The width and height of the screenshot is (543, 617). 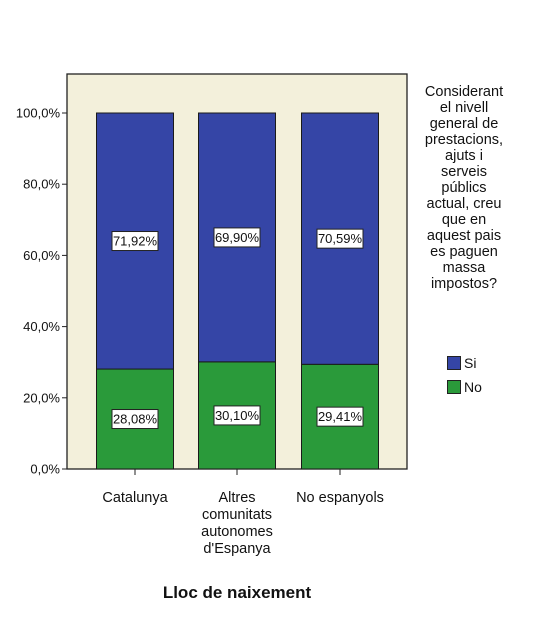 I want to click on y-tick-label: 100,0%, so click(x=38, y=113).